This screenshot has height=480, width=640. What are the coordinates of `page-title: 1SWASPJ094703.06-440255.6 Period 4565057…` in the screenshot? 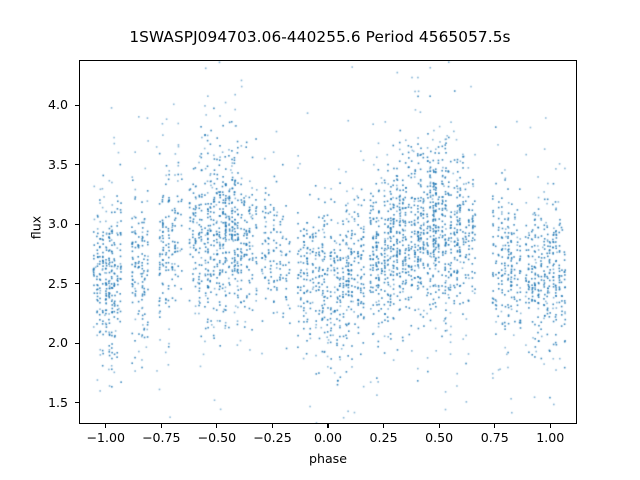 It's located at (320, 37).